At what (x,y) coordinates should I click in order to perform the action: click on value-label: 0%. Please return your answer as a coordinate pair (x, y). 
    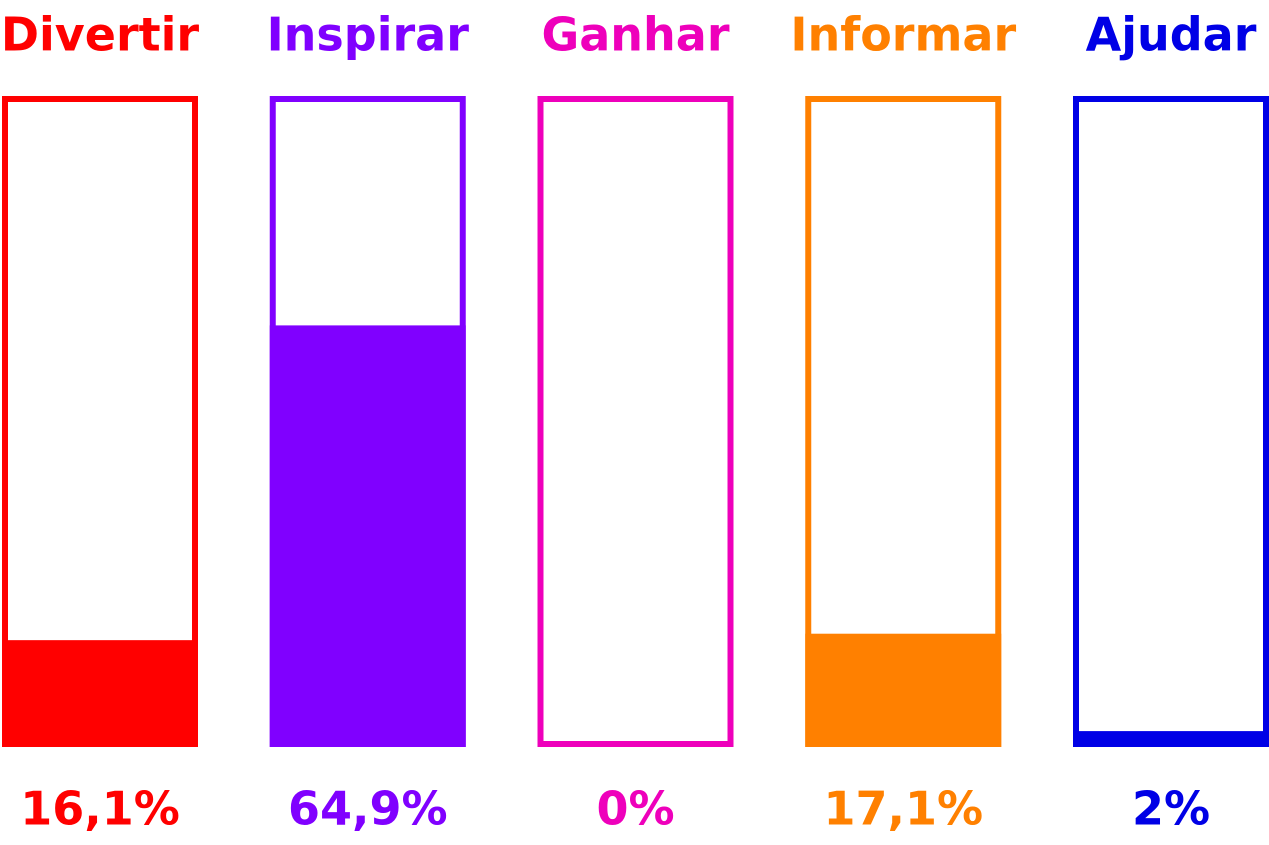
    Looking at the image, I should click on (635, 809).